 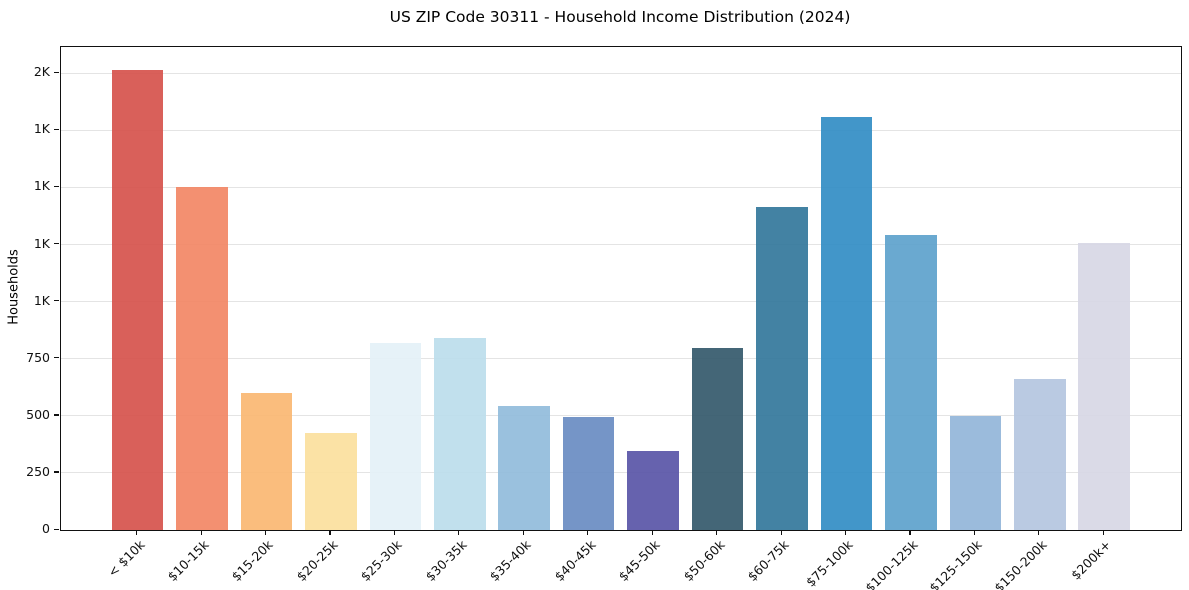 I want to click on x-tick-label: < $10k, so click(x=126, y=558).